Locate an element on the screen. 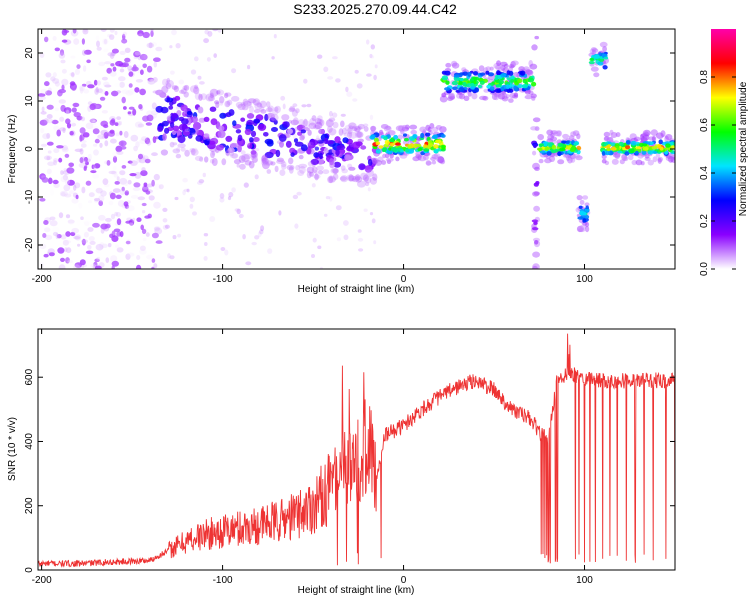 The width and height of the screenshot is (750, 600). colorbar-gradient is located at coordinates (723, 149).